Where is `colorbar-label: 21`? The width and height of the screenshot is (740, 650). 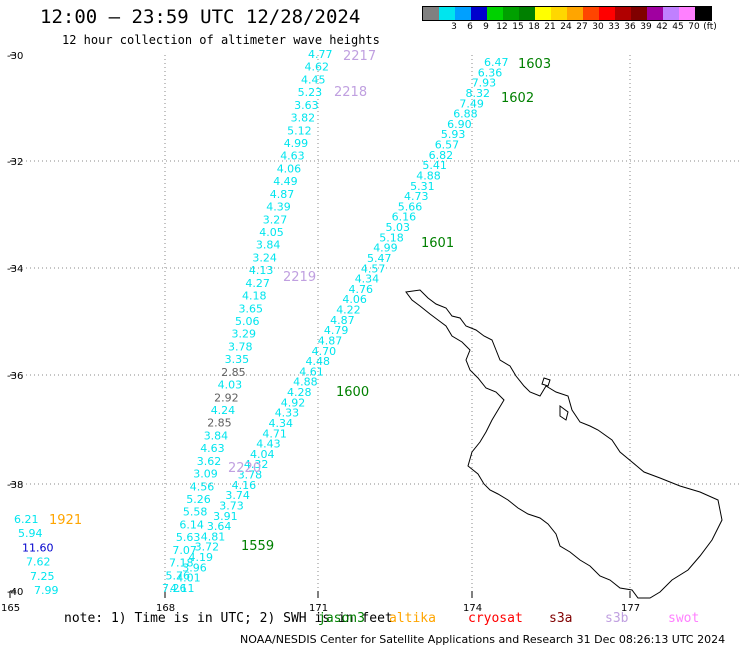 colorbar-label: 21 is located at coordinates (550, 27).